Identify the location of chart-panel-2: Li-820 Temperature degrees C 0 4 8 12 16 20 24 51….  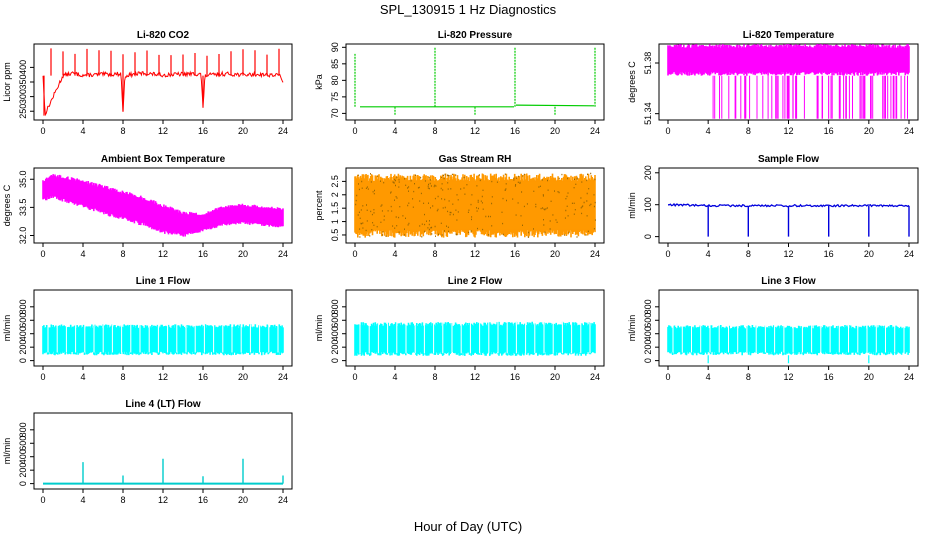
(773, 83).